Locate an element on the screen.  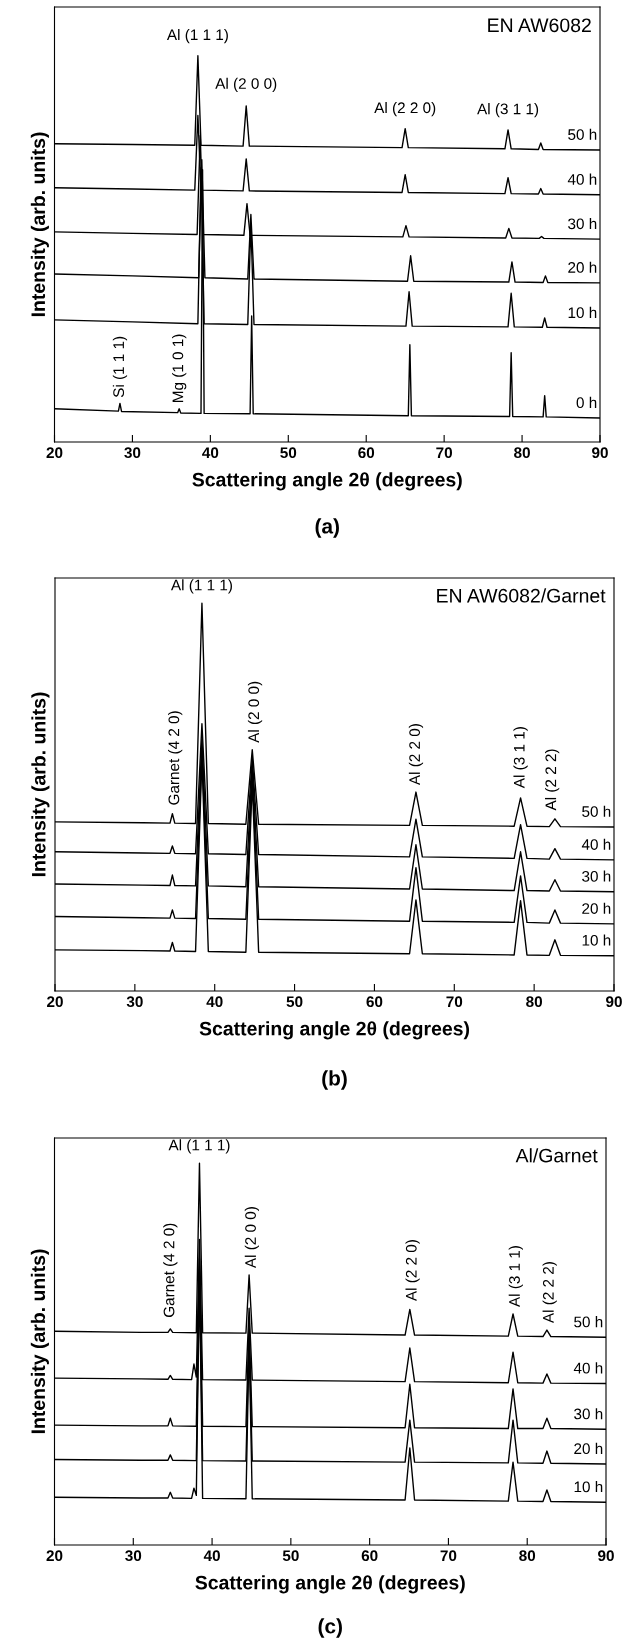
text: Al/Garnet is located at coordinates (556, 1155).